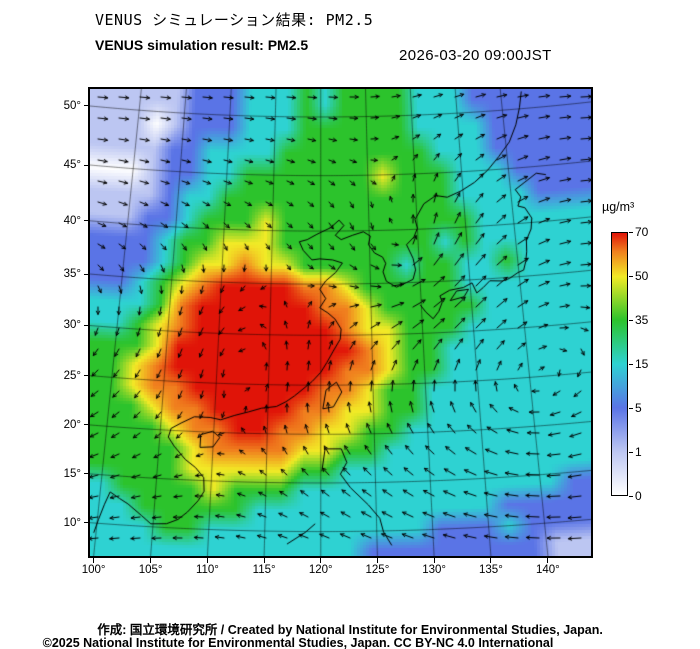  What do you see at coordinates (434, 570) in the screenshot?
I see `lon-tick-label: 130°` at bounding box center [434, 570].